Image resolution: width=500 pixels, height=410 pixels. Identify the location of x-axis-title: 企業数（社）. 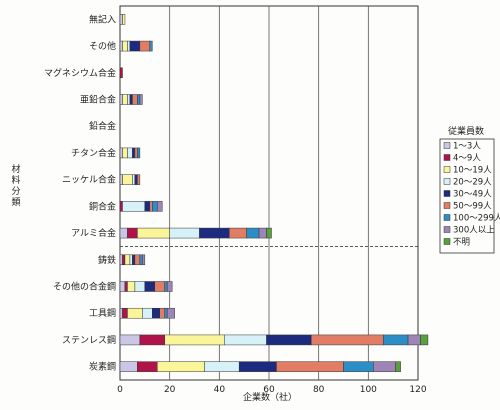
(270, 397).